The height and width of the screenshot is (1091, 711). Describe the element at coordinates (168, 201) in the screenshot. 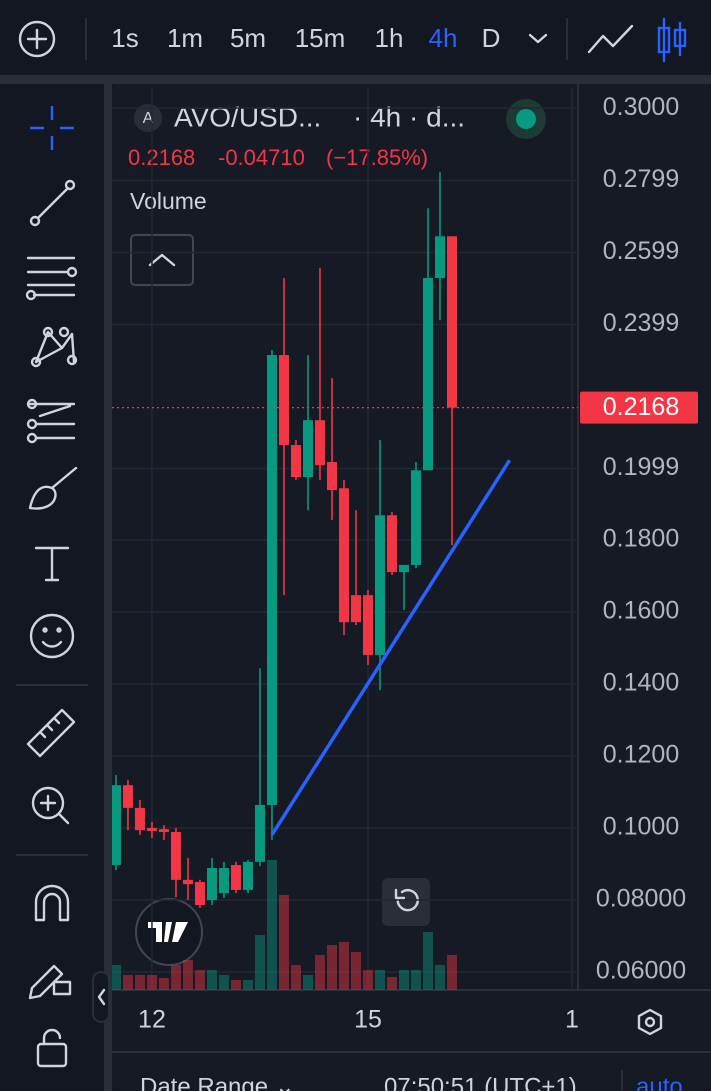

I see `volume-label: Volume` at that location.